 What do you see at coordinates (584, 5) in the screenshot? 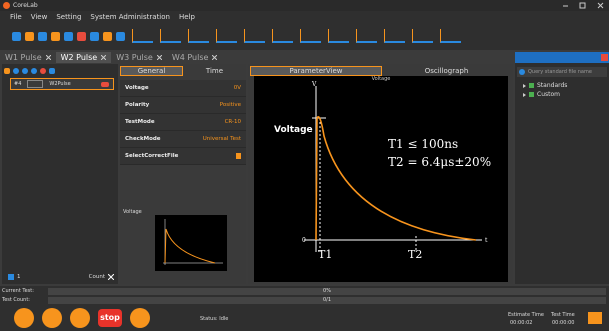
I see `window-controls` at bounding box center [584, 5].